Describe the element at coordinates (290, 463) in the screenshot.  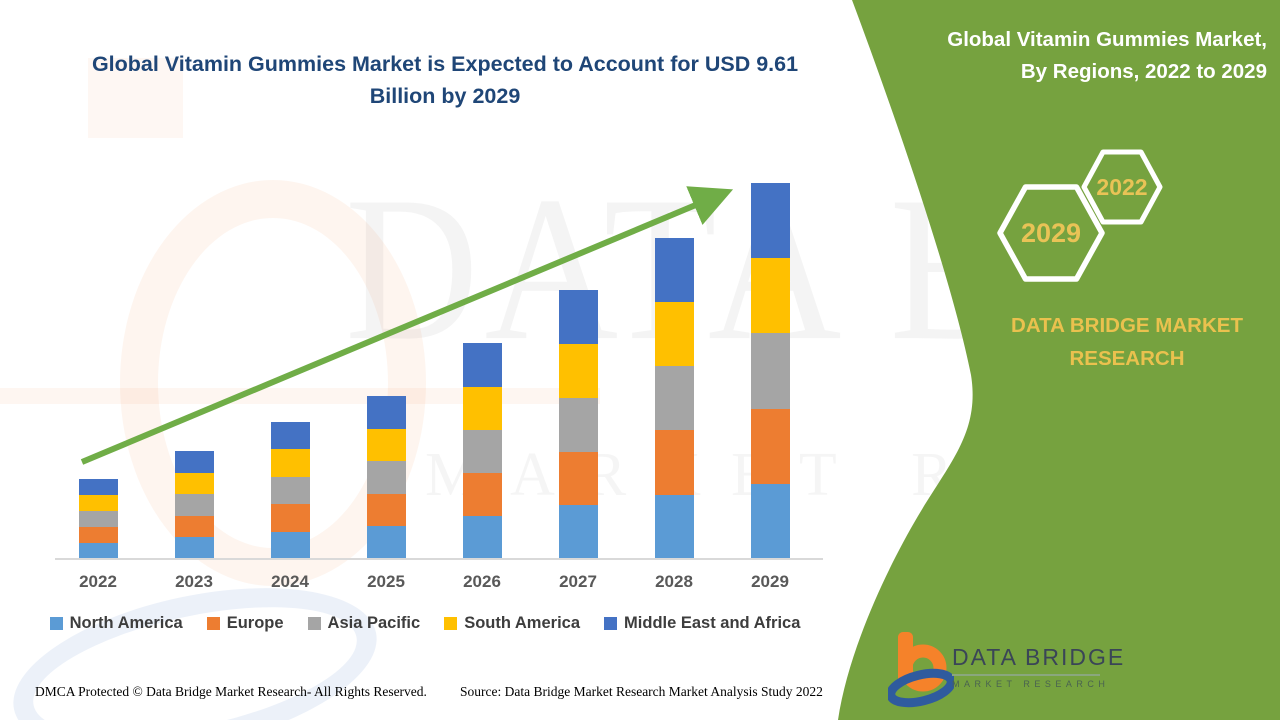
I see `bar-segment-2024-south-america` at that location.